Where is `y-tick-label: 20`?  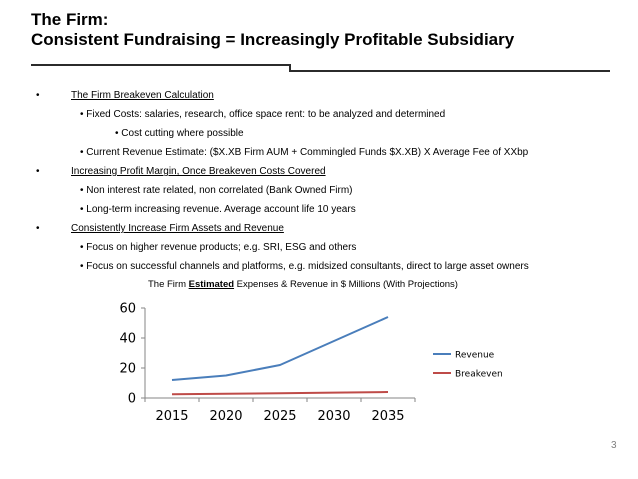 y-tick-label: 20 is located at coordinates (127, 369).